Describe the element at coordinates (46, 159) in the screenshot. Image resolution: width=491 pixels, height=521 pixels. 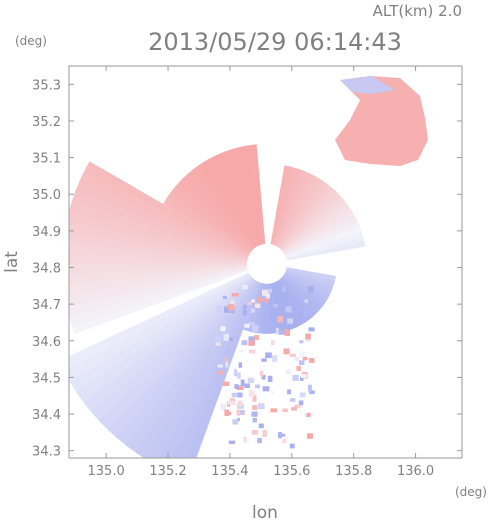
I see `y-tick-label: 35.1` at that location.